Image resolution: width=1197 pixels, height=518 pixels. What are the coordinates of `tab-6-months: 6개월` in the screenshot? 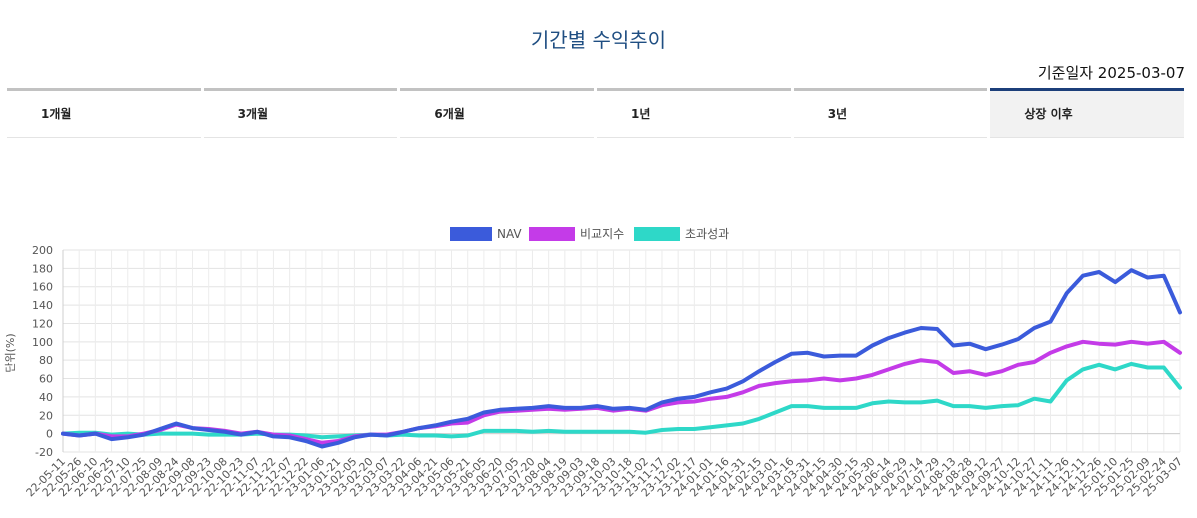 It's located at (497, 113).